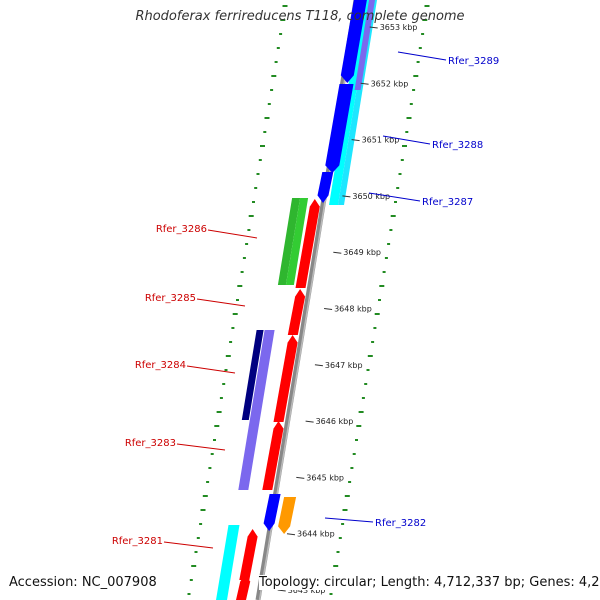 This screenshot has width=600, height=600. What do you see at coordinates (150, 443) in the screenshot?
I see `gene-label-rfer-3283: Rfer_3283` at bounding box center [150, 443].